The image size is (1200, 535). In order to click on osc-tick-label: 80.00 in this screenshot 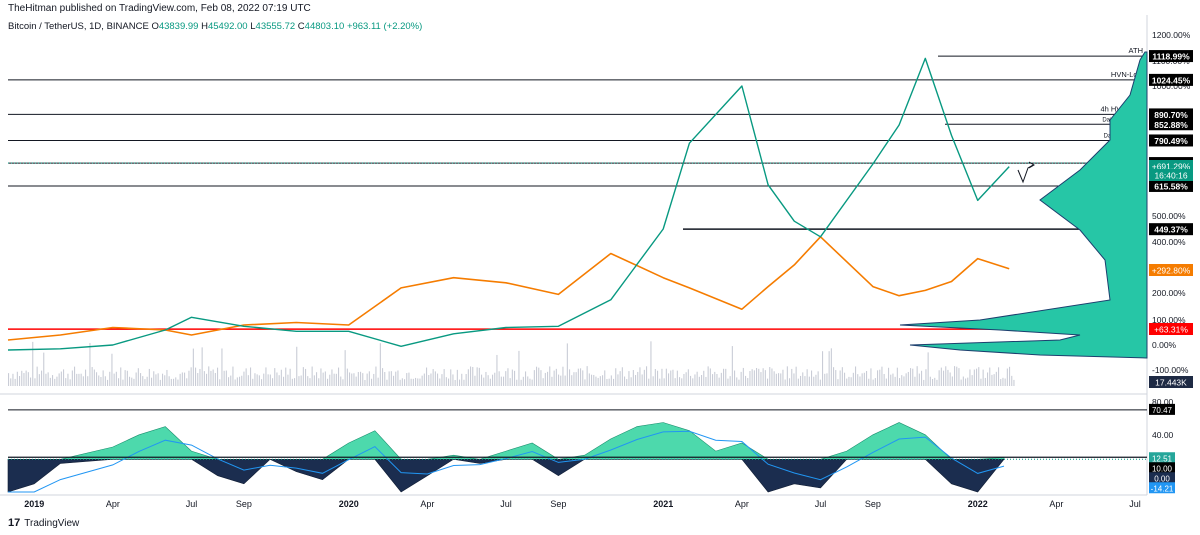, I will do `click(1163, 402)`.